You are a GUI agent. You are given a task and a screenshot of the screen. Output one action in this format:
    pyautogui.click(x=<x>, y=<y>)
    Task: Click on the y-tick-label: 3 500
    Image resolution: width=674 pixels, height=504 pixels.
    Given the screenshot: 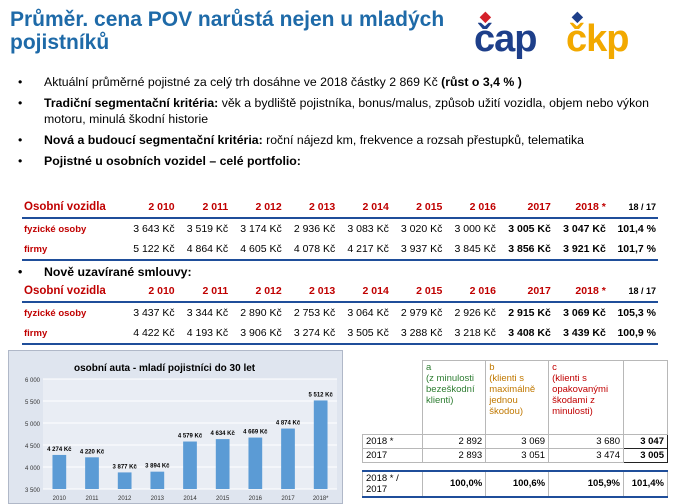 What is the action you would take?
    pyautogui.click(x=33, y=491)
    